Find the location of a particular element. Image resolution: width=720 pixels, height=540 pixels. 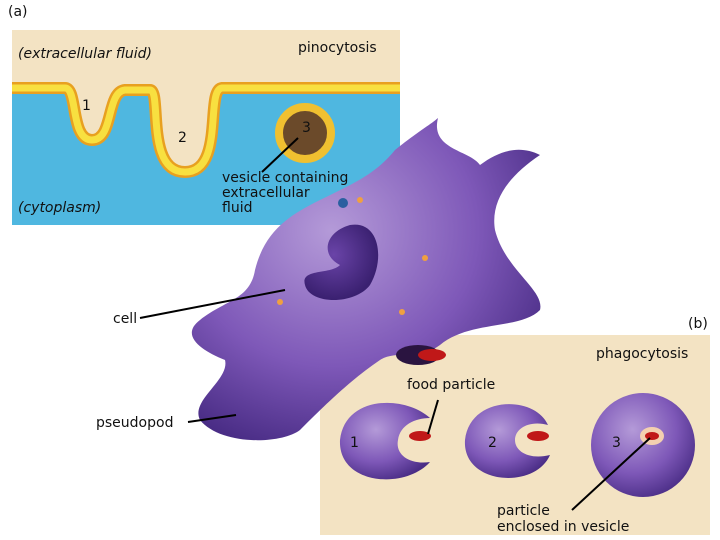

membrane is located at coordinates (206, 130).